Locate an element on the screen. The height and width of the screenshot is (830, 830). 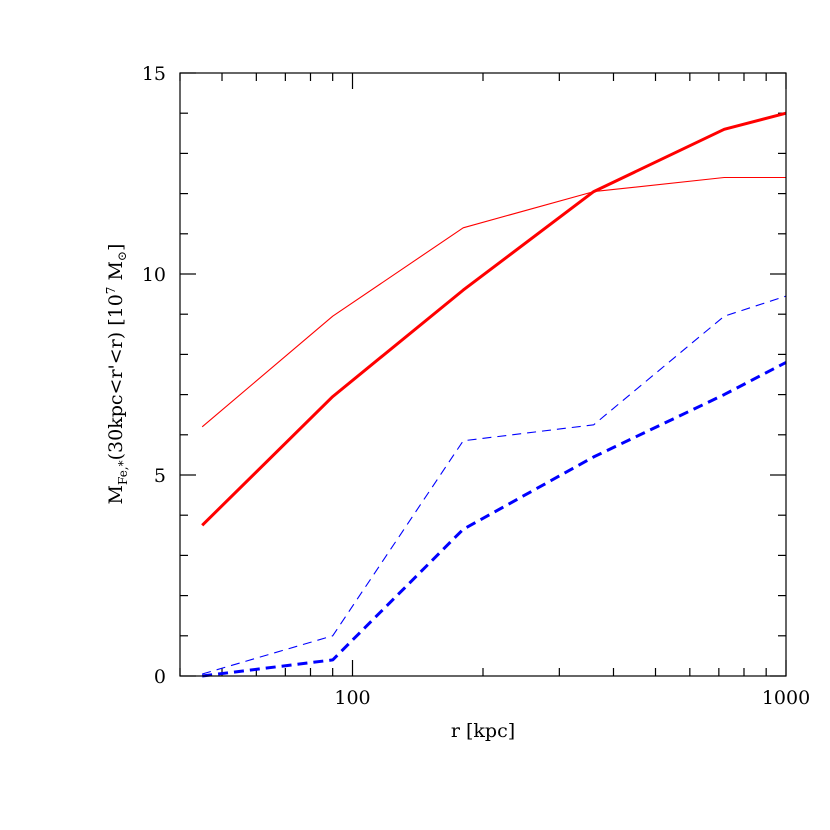
y-label-base: M is located at coordinates (116, 494).